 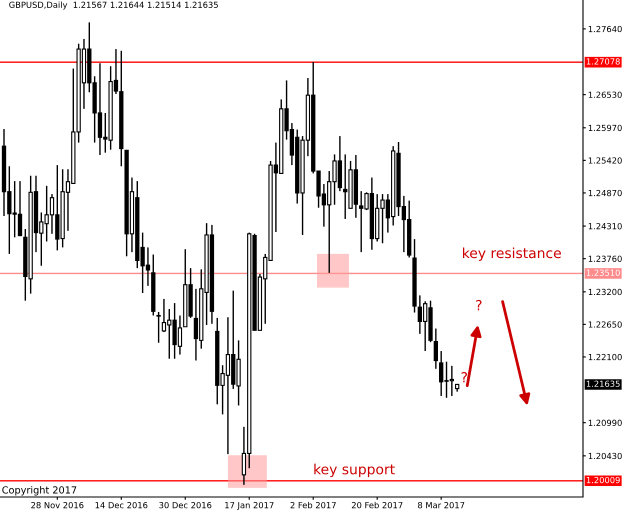 I want to click on y-tick-label: 1.22100, so click(x=605, y=357).